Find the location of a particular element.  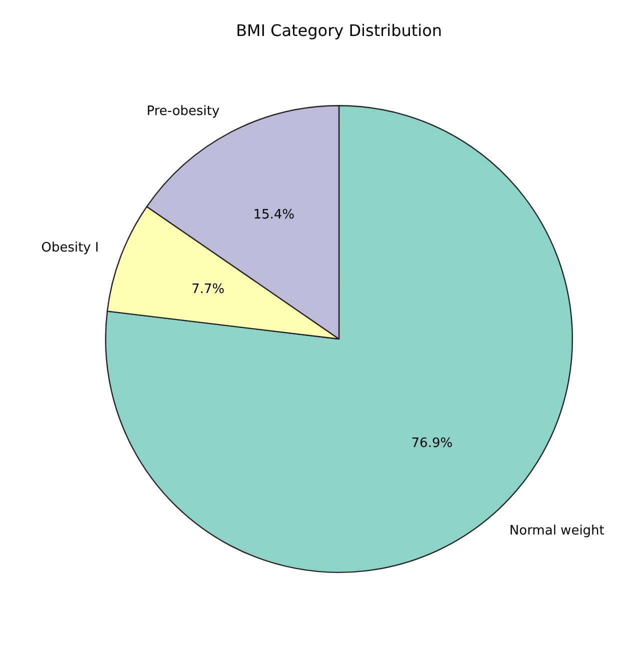

data-label: 15.4% is located at coordinates (274, 214).